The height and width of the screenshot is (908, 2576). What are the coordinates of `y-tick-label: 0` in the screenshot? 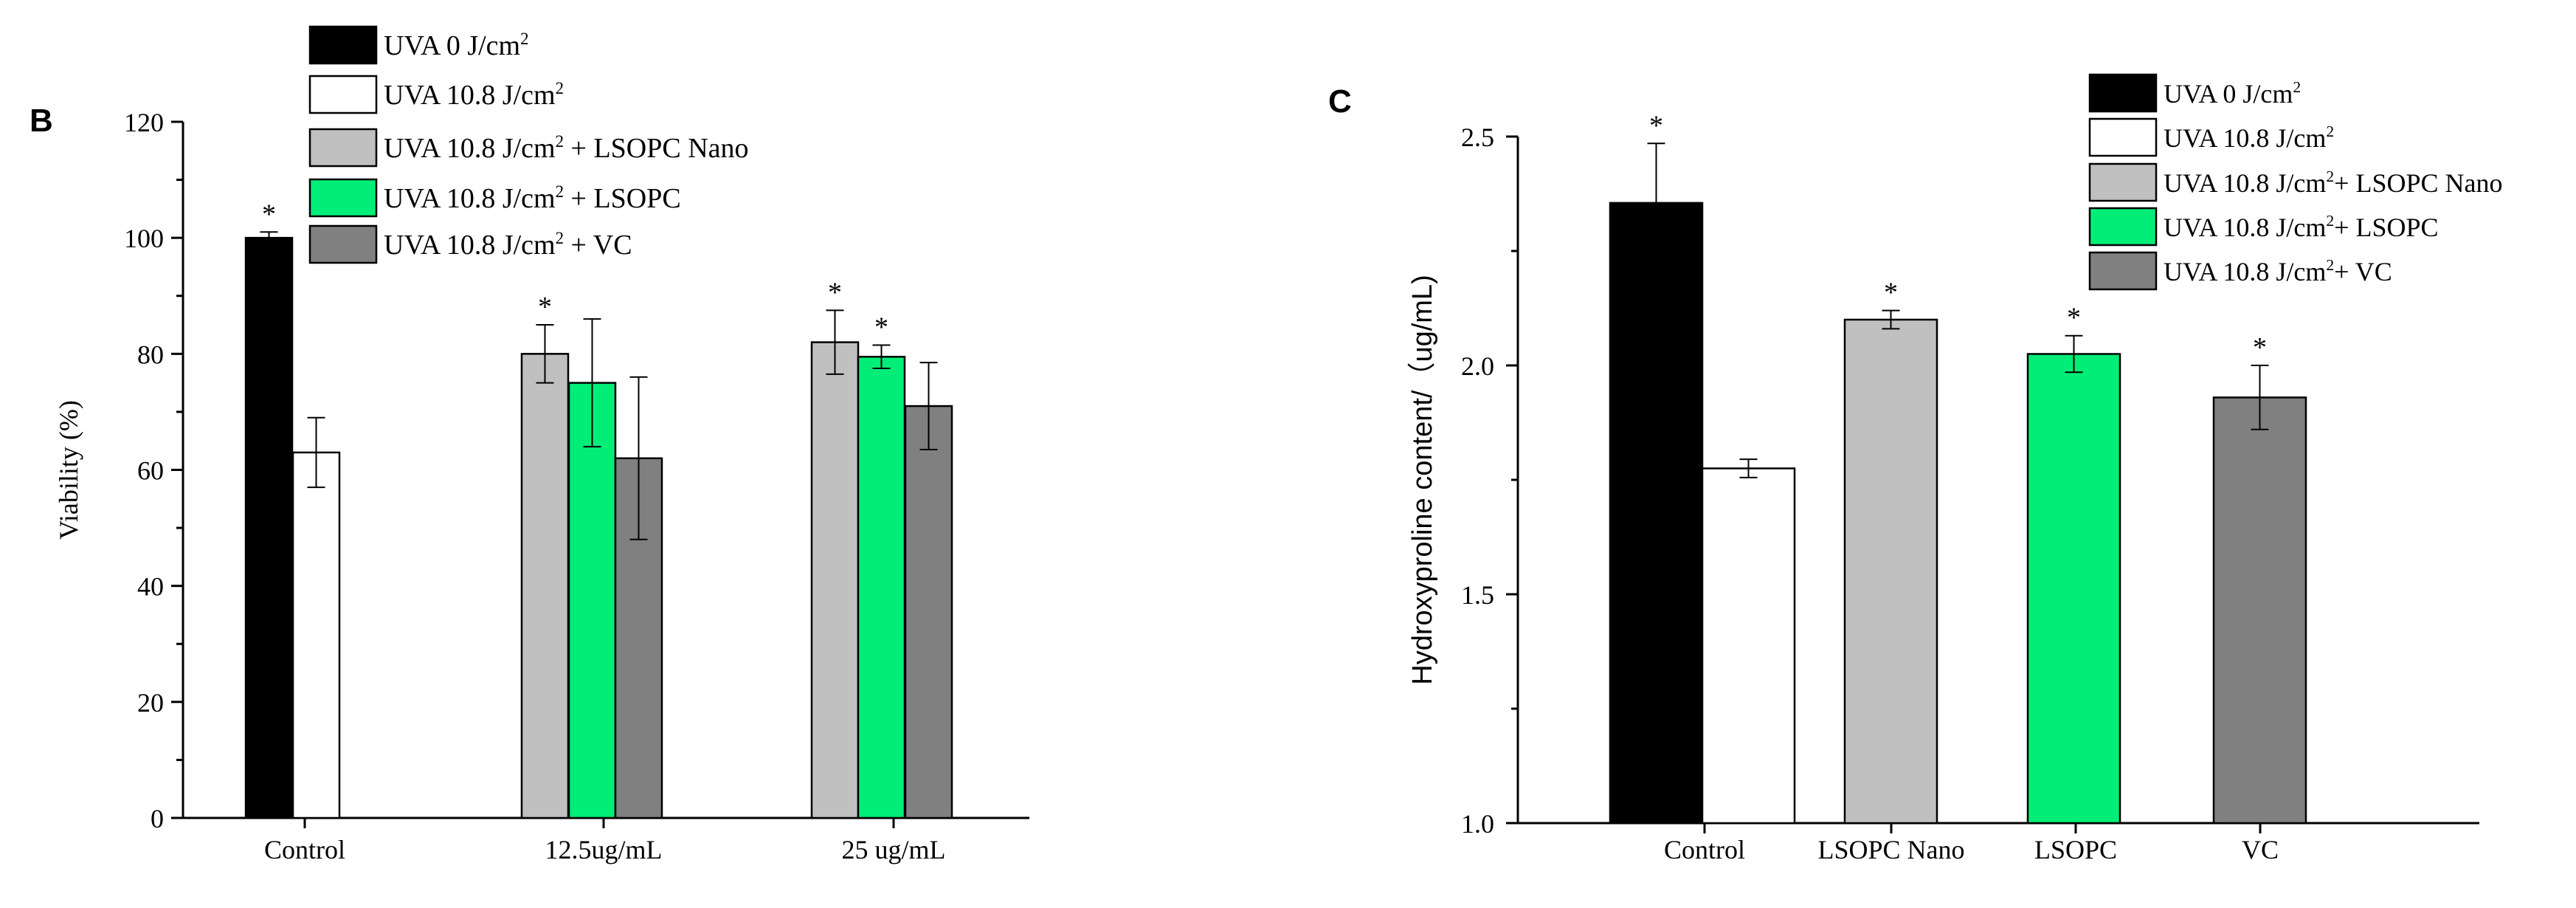 It's located at (157, 818).